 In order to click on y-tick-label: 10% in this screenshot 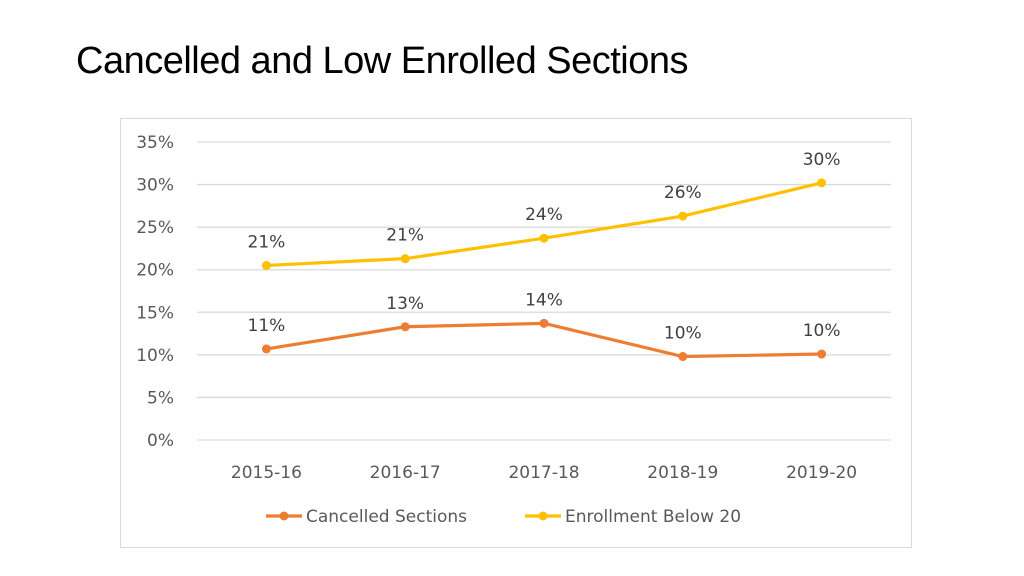, I will do `click(155, 356)`.